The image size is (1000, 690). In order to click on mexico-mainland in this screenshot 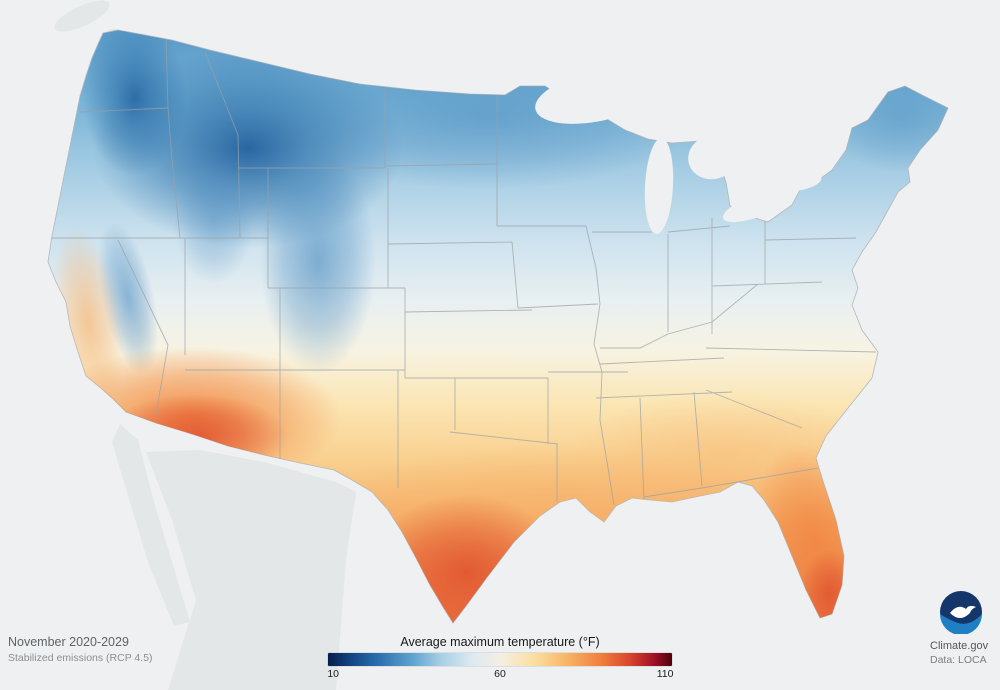, I will do `click(251, 570)`.